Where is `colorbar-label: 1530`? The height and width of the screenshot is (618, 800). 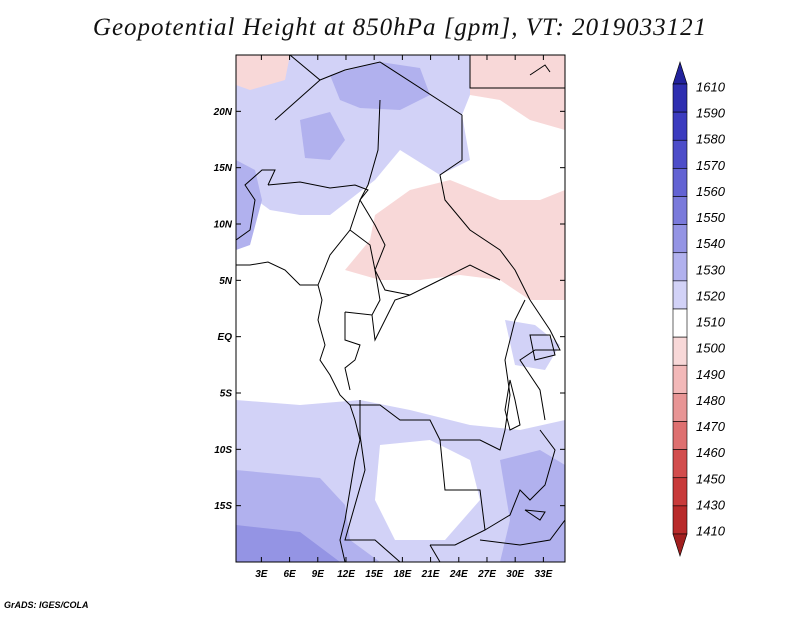 colorbar-label: 1530 is located at coordinates (711, 269).